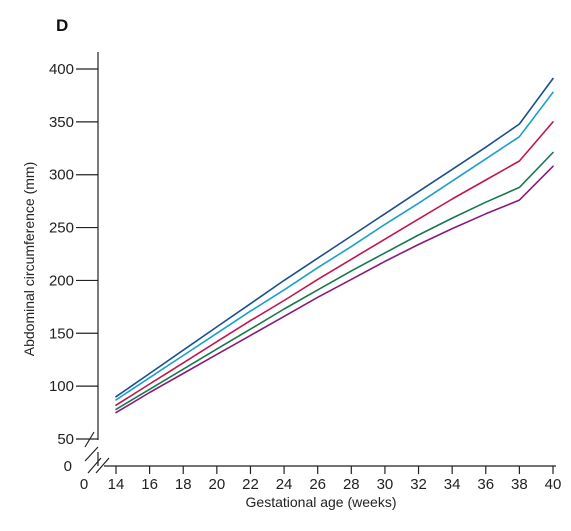 The image size is (571, 531). I want to click on x-tick-label: 20, so click(217, 484).